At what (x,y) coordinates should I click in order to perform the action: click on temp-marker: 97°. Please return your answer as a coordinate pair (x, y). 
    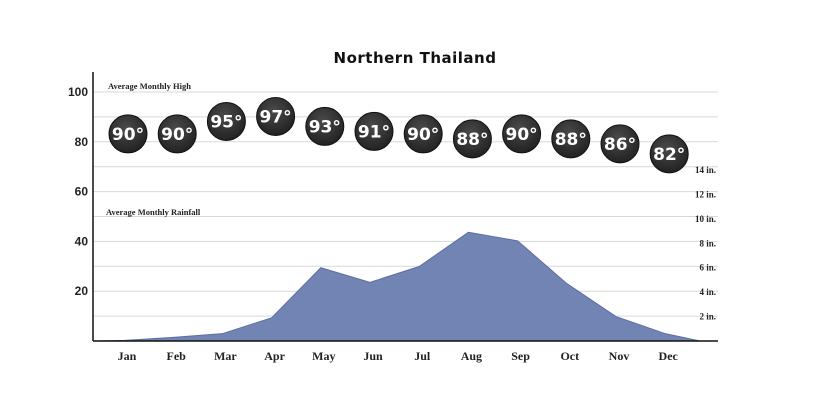
    Looking at the image, I should click on (276, 116).